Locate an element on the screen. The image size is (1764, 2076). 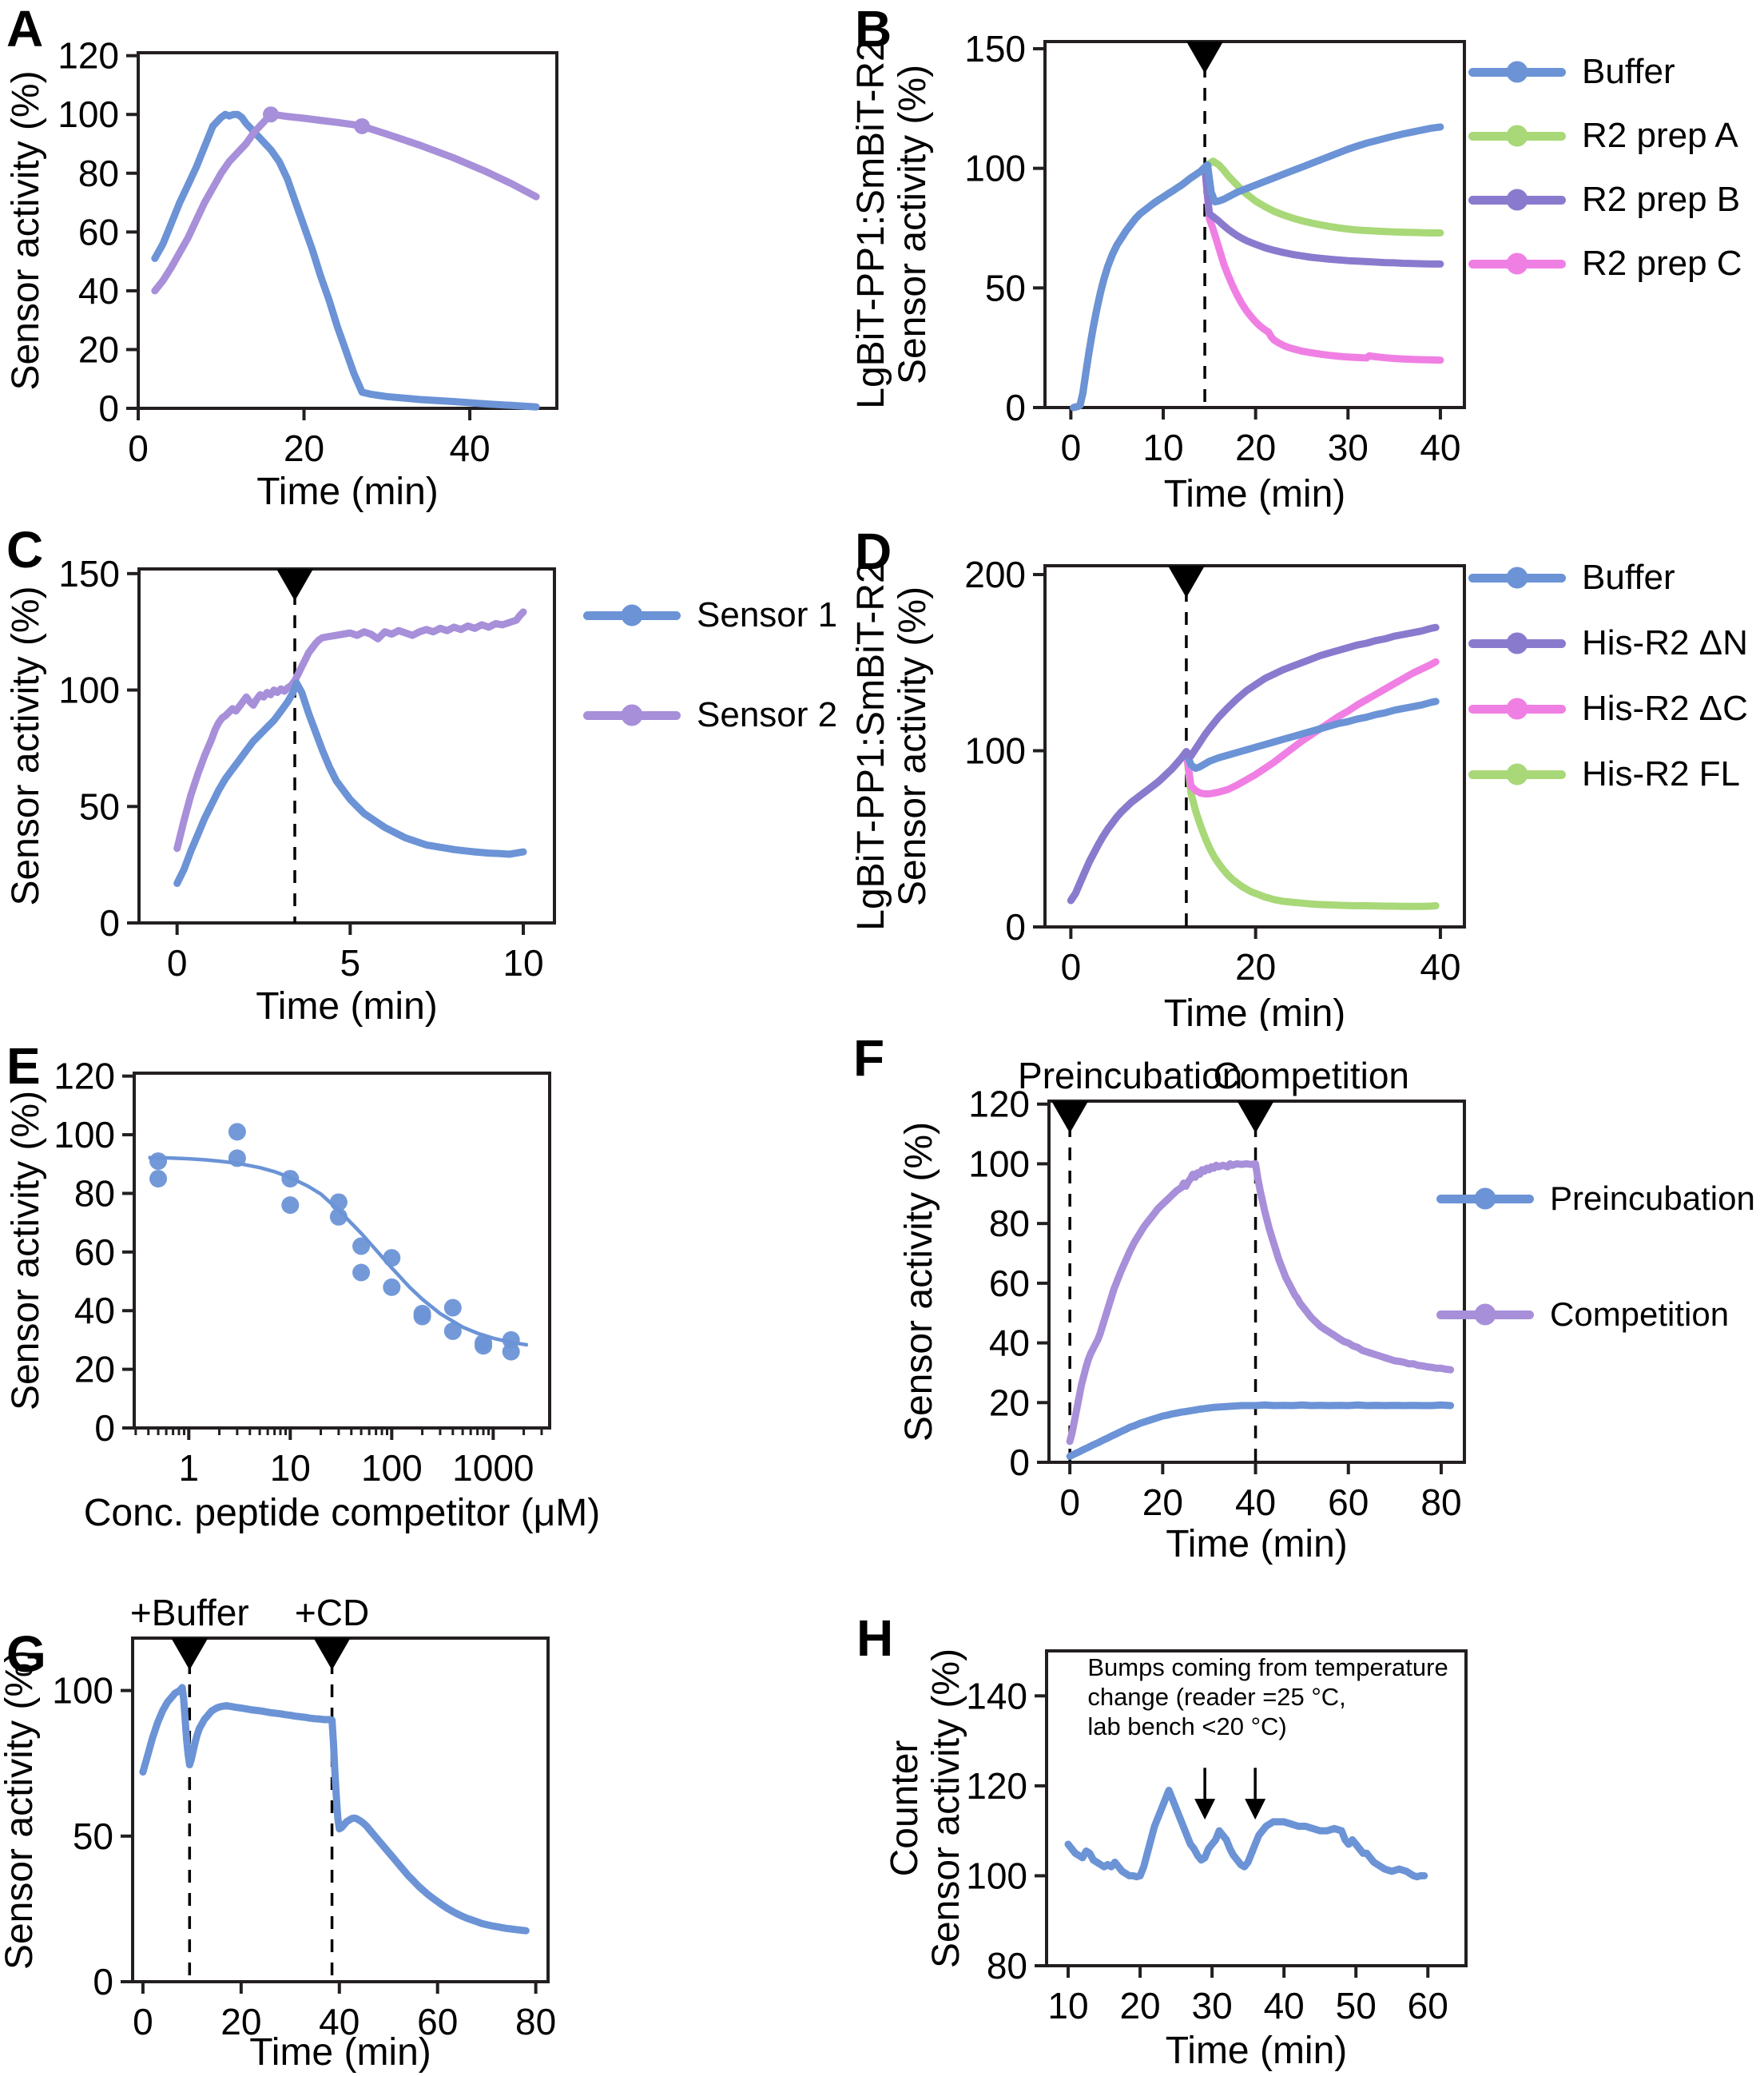
y-axis-tick-label: 20 is located at coordinates (98, 349).